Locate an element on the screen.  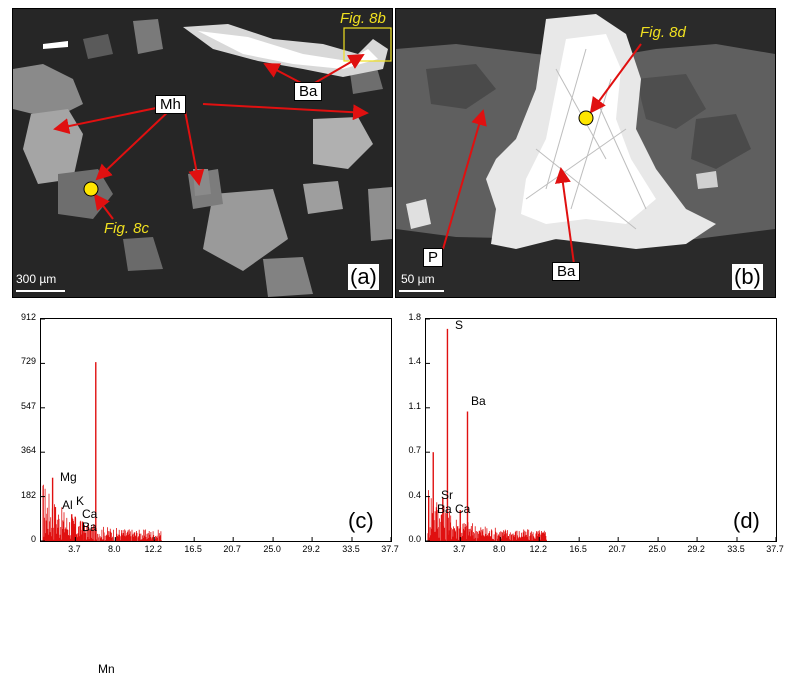
label-mh: Mh is located at coordinates (170, 104).